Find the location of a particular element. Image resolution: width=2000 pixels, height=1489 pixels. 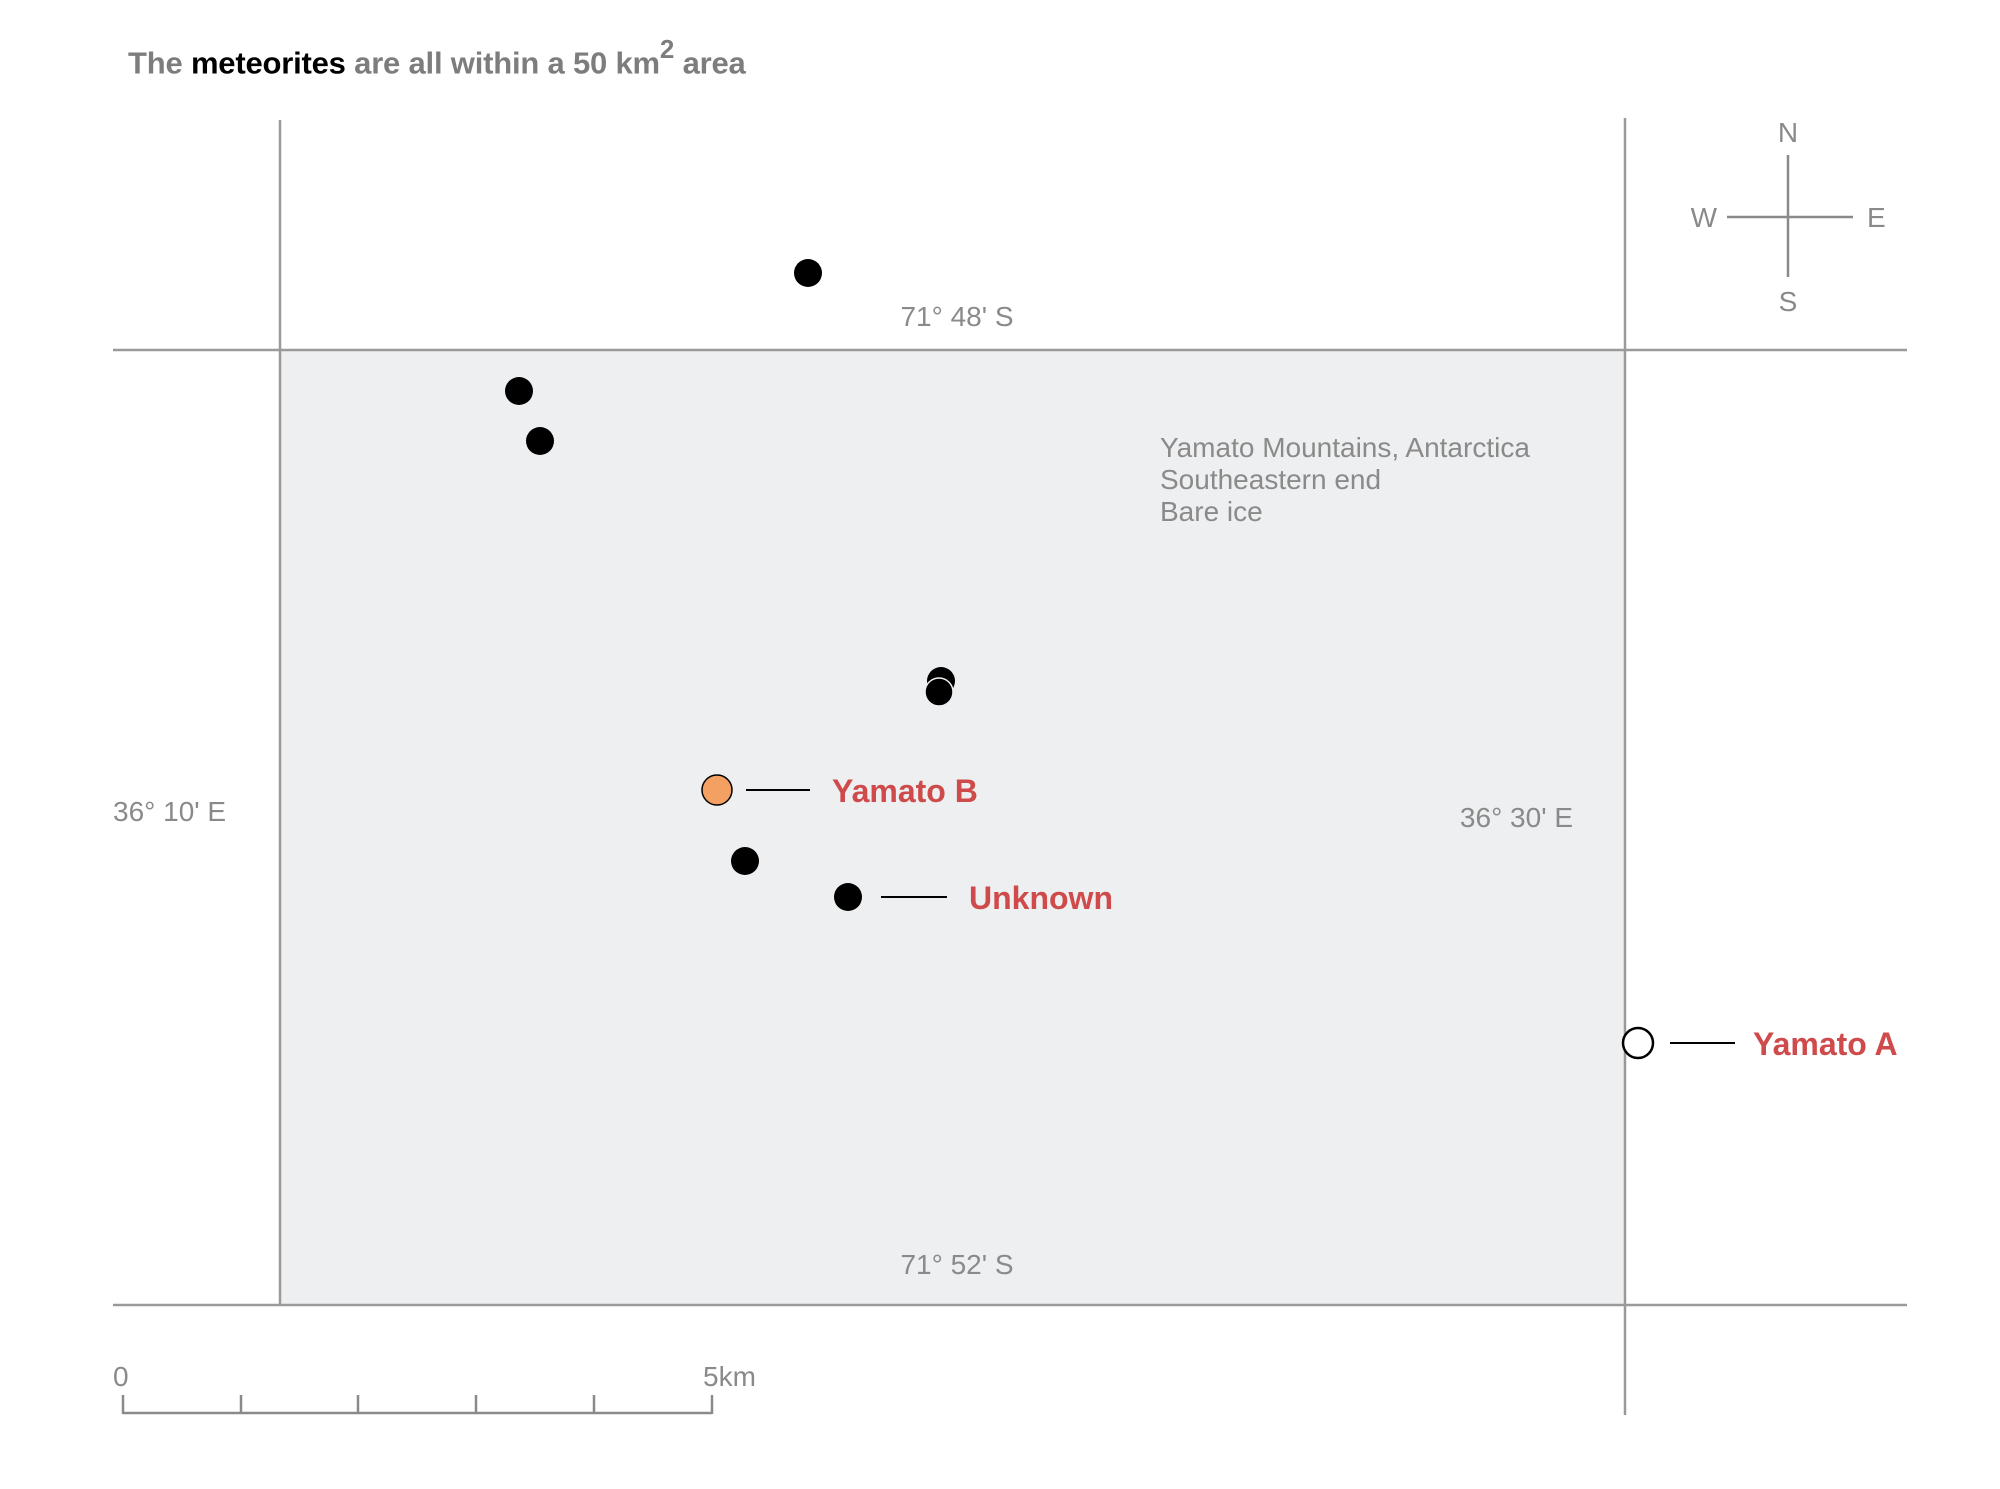

title-emphasis: meteorites is located at coordinates (268, 63).